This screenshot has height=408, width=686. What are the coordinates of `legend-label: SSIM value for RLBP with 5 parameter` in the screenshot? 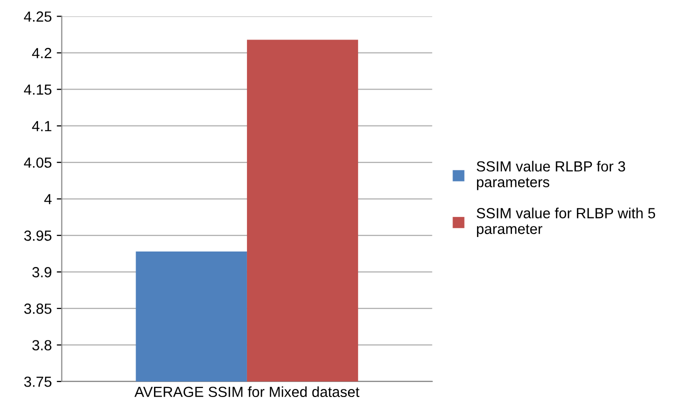 It's located at (566, 222).